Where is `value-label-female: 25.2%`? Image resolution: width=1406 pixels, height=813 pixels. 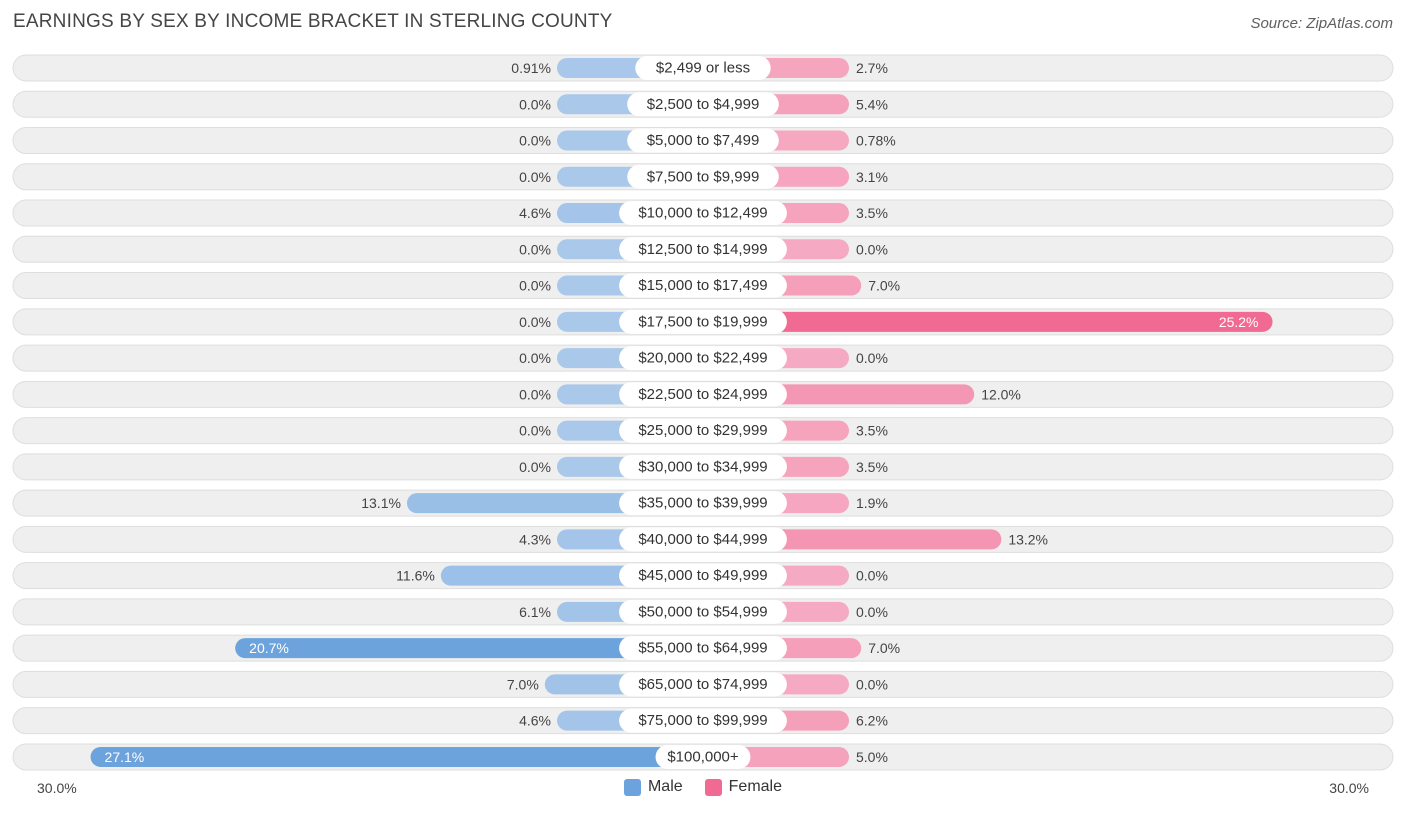 value-label-female: 25.2% is located at coordinates (1239, 322).